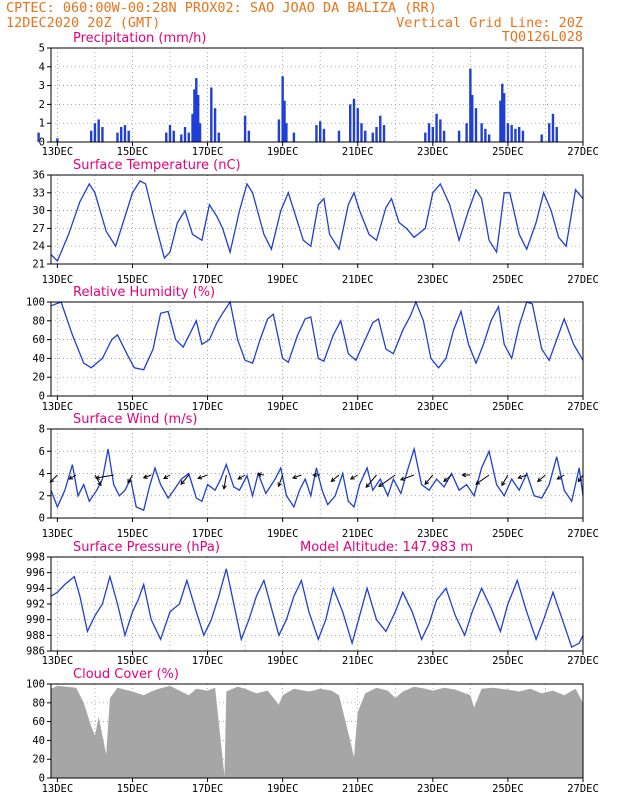 The width and height of the screenshot is (618, 800). I want to click on y-tick-label: 2, so click(42, 496).